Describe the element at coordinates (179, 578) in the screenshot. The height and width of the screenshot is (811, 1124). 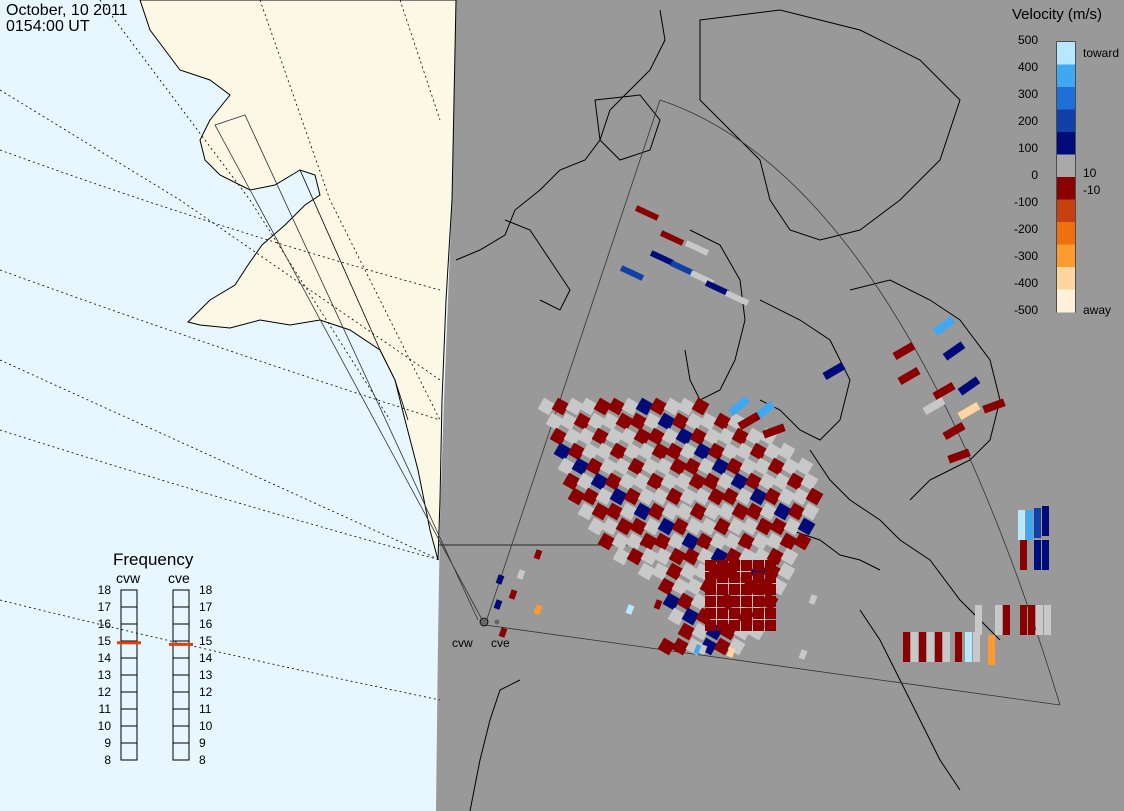
I see `frequency-radar-cve: cve` at that location.